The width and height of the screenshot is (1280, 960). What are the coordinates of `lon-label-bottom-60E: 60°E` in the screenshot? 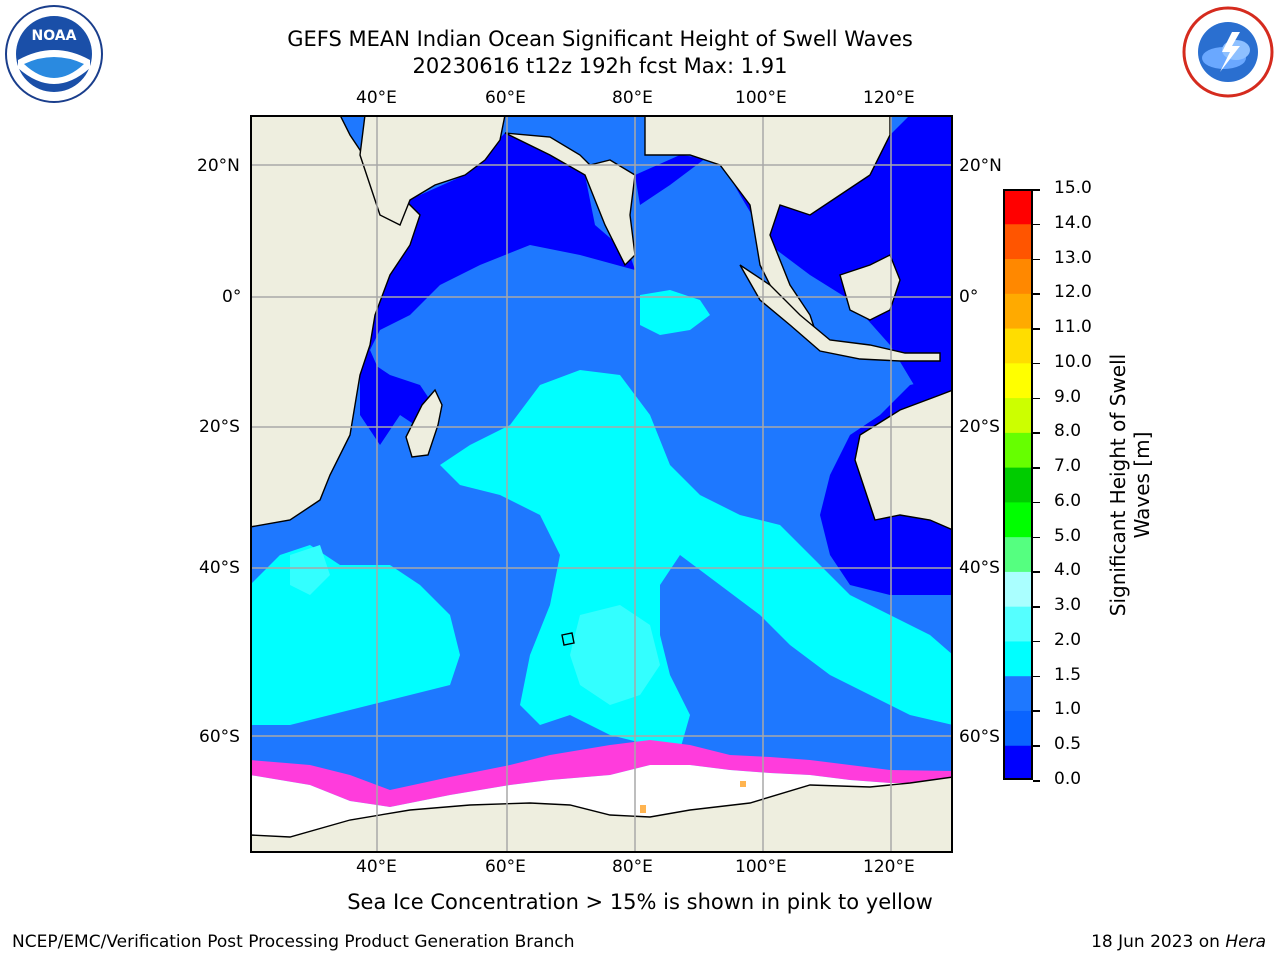 It's located at (505, 867).